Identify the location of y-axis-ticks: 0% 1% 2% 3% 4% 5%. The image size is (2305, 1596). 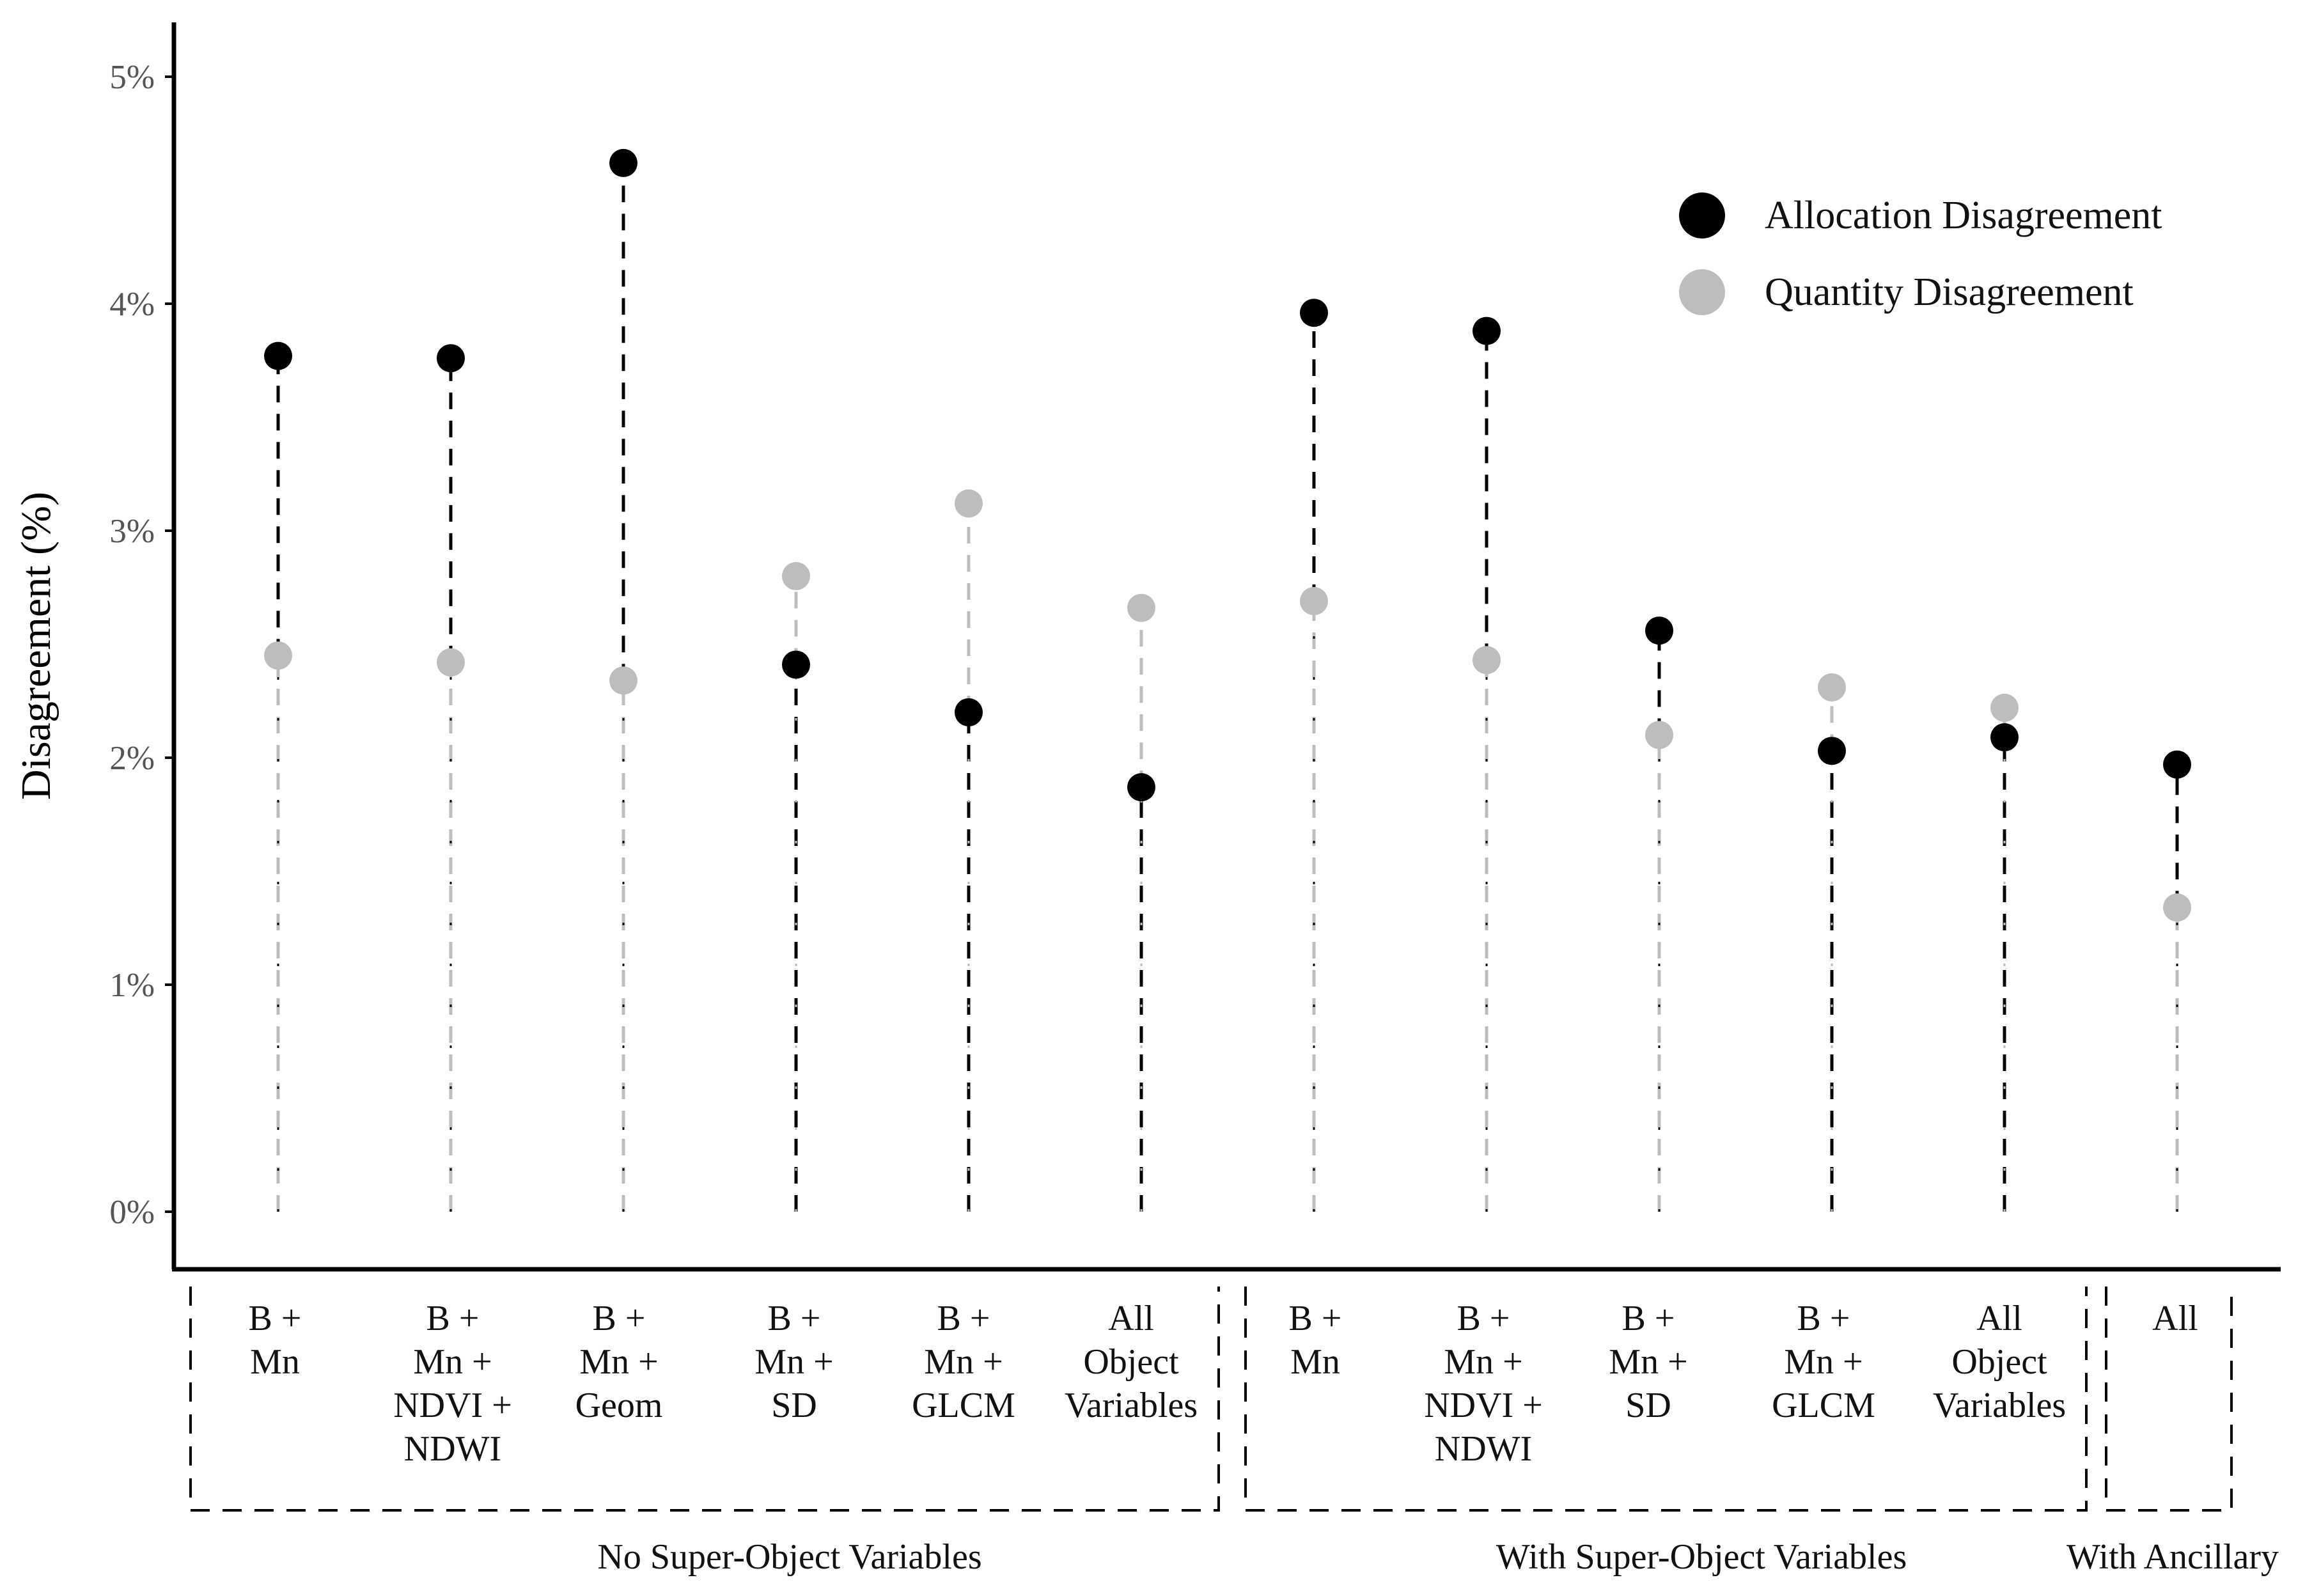
(141, 645).